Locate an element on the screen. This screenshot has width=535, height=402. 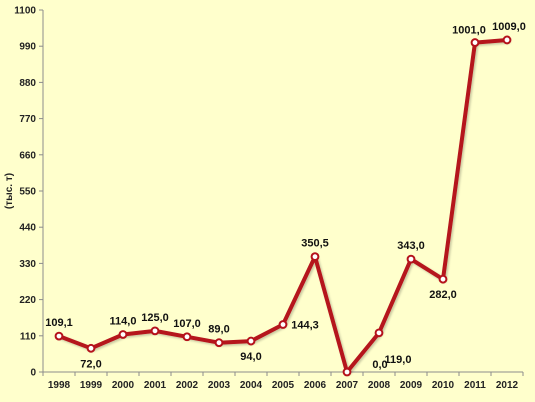
x-tick-label: 1999 is located at coordinates (91, 385).